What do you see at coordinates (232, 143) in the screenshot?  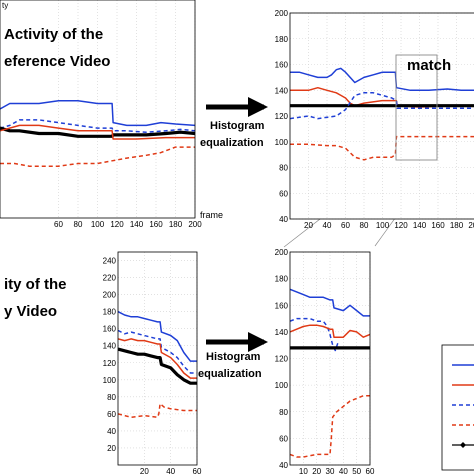 I see `hist-top-line2: equalization` at bounding box center [232, 143].